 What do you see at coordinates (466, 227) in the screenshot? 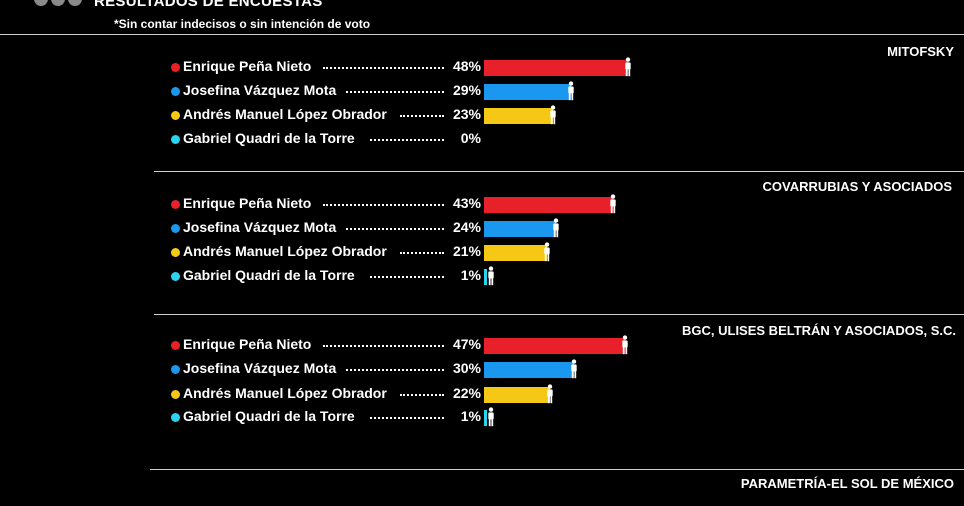
I see `percentage-label: 24%` at bounding box center [466, 227].